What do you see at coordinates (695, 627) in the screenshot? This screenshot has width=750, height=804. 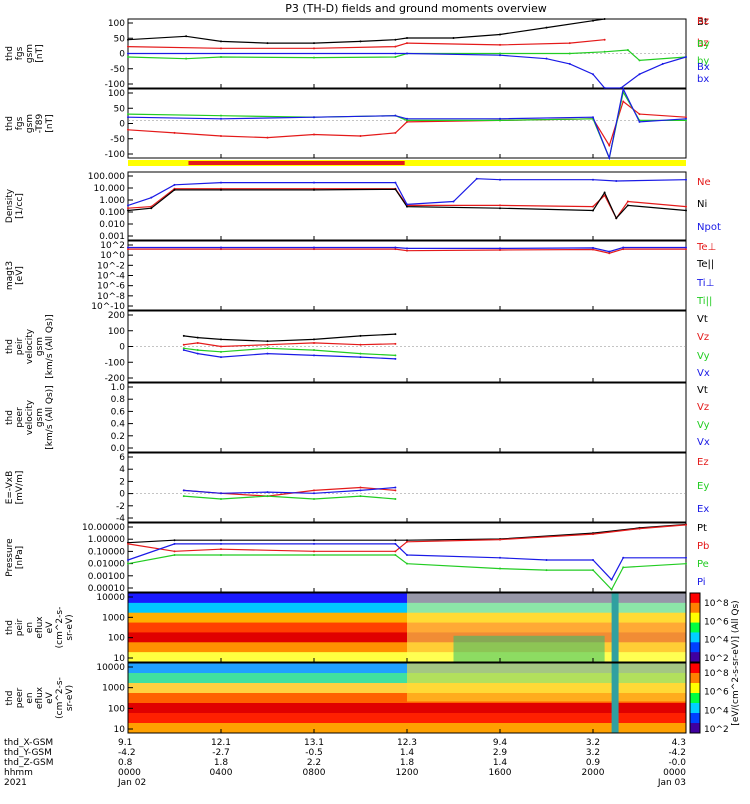 I see `colorbar-frame` at bounding box center [695, 627].